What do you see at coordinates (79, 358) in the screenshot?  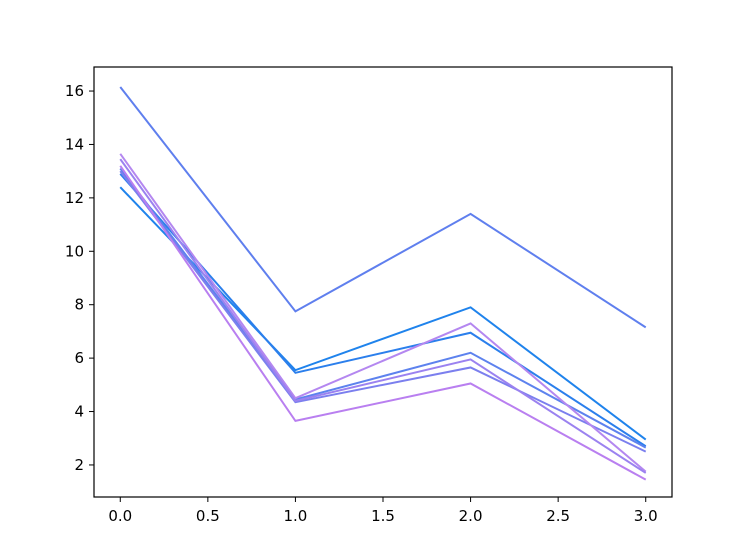 I see `y-tick-label: 6` at bounding box center [79, 358].